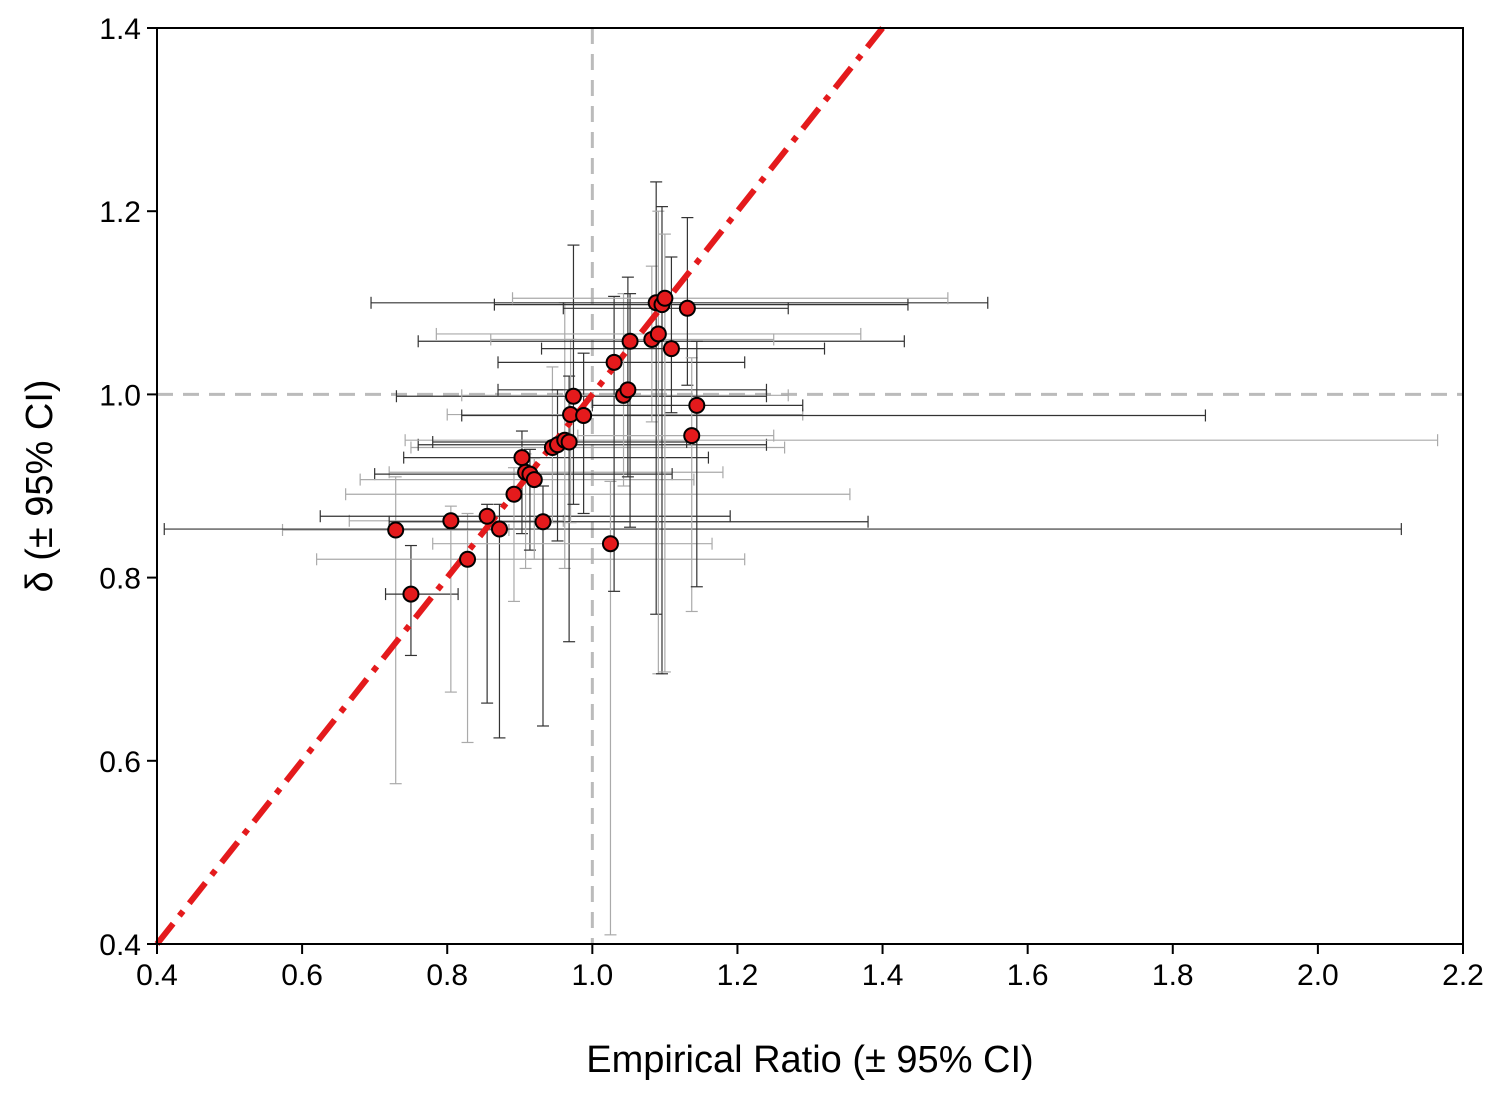 The image size is (1500, 1102). Describe the element at coordinates (120, 945) in the screenshot. I see `y-tick-label: 0.4` at that location.